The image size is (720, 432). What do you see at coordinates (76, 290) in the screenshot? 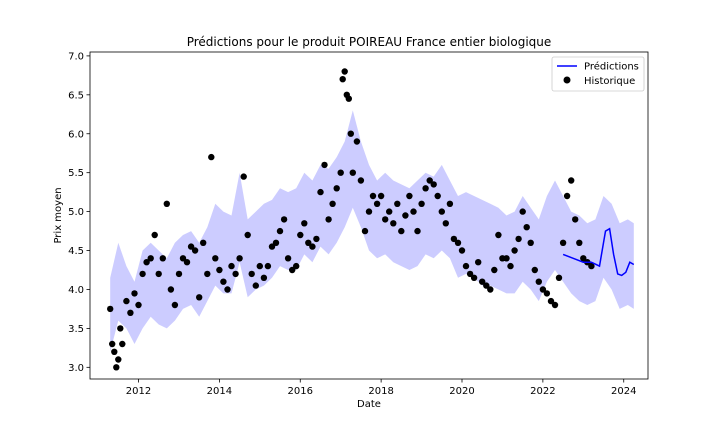
I see `y-tick-label: 4.0` at bounding box center [76, 290].